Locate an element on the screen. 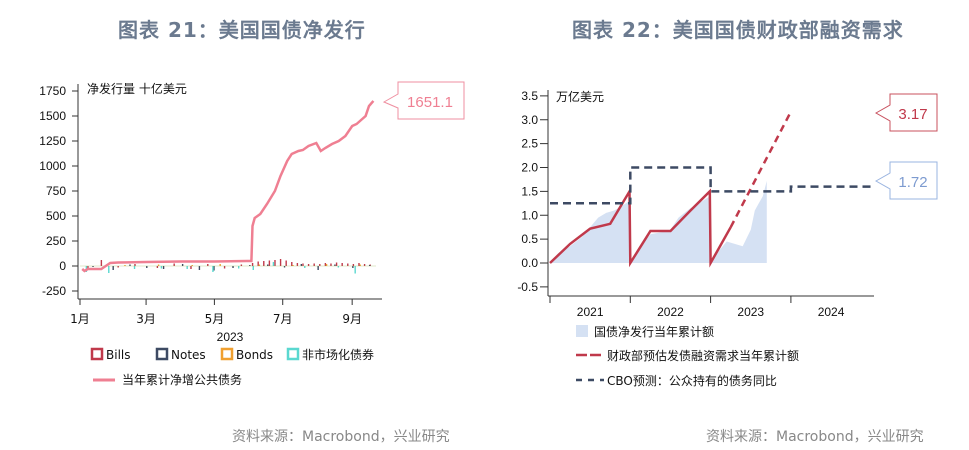 This screenshot has width=969, height=450. callout-box is located at coordinates (423, 100).